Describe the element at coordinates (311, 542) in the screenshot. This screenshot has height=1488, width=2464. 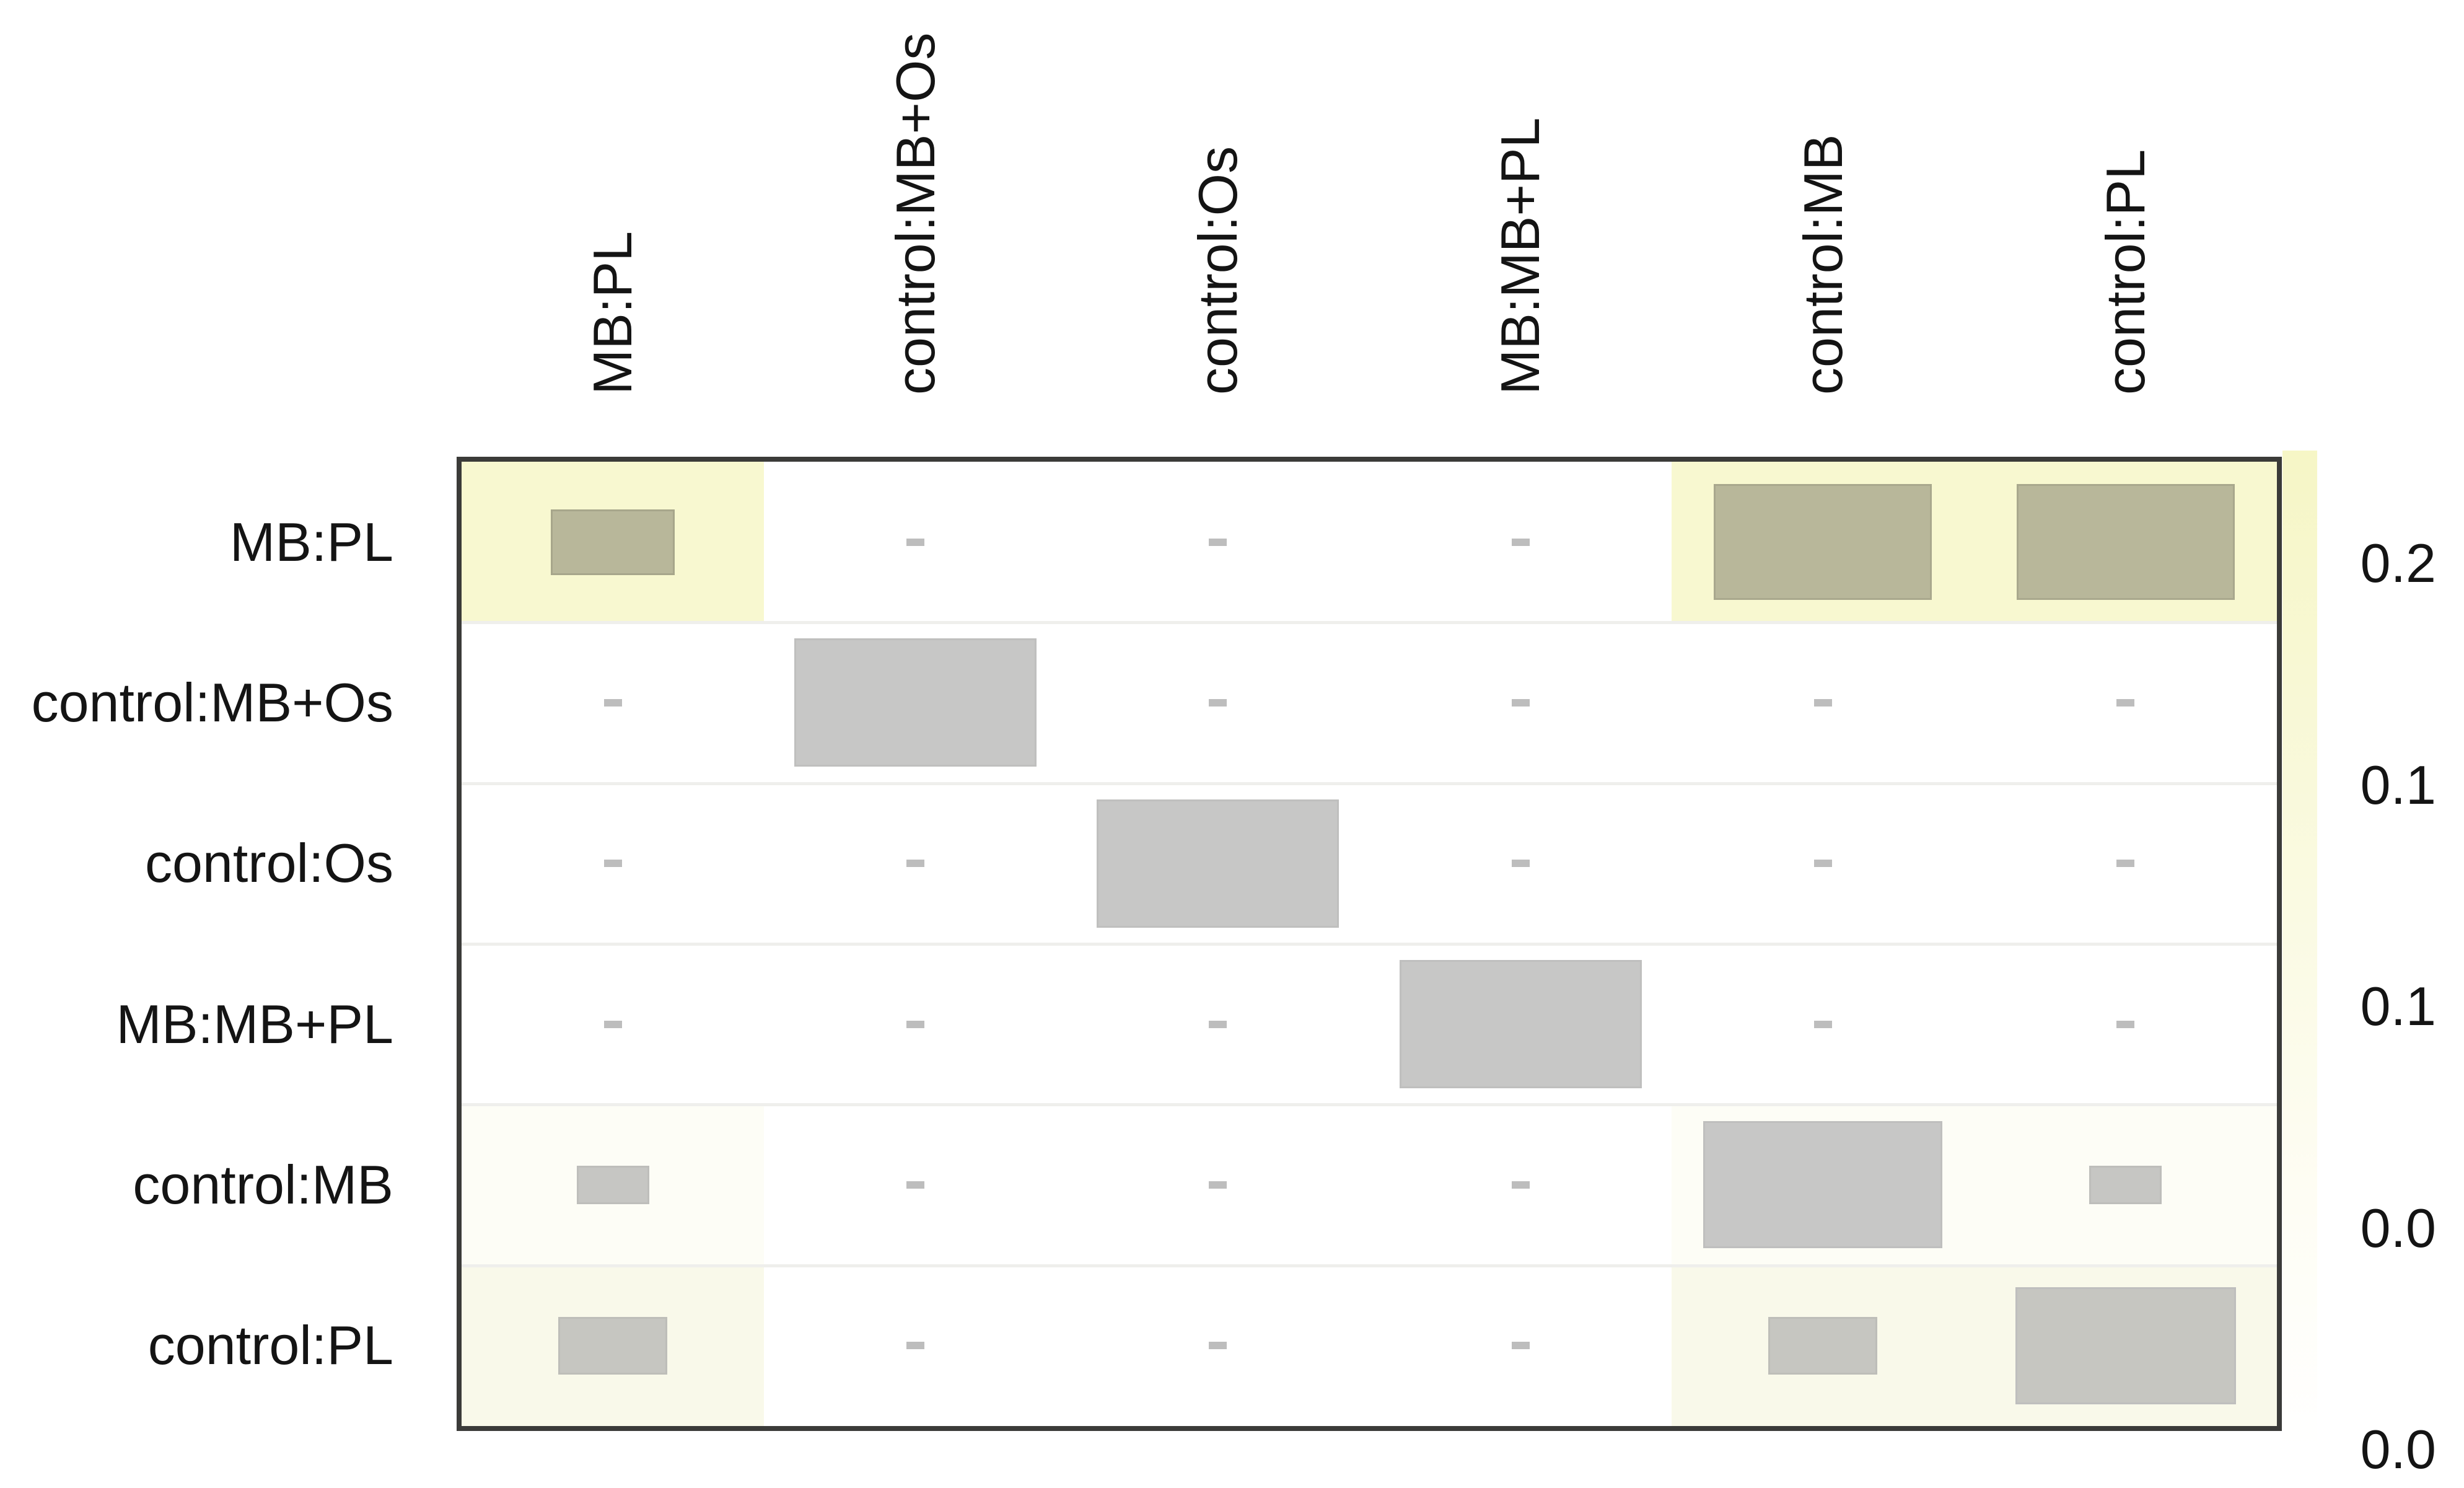
I see `row-label: MB:PL` at that location.